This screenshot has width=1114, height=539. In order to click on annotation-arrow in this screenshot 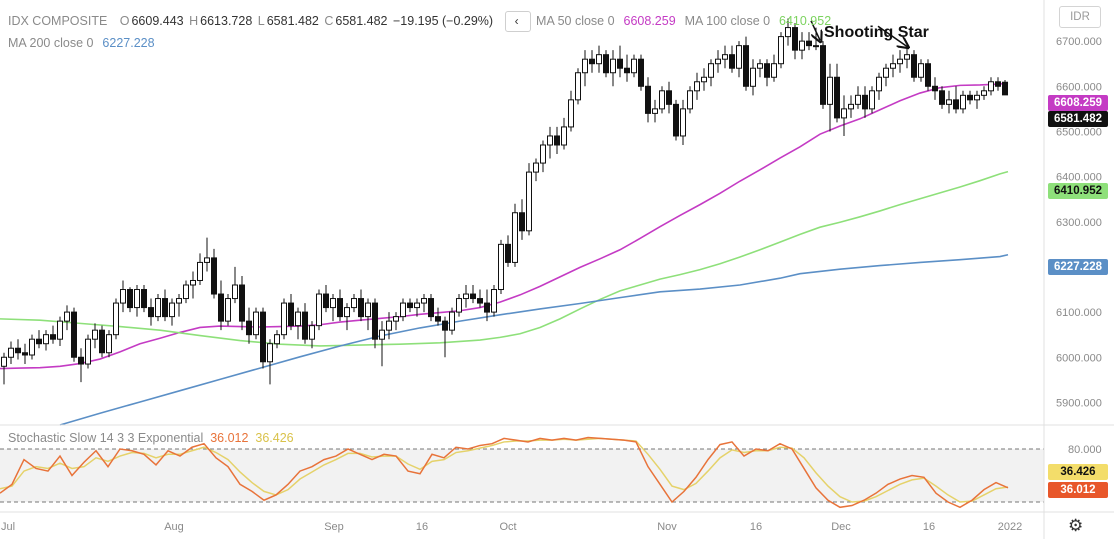, I will do `click(892, 35)`.